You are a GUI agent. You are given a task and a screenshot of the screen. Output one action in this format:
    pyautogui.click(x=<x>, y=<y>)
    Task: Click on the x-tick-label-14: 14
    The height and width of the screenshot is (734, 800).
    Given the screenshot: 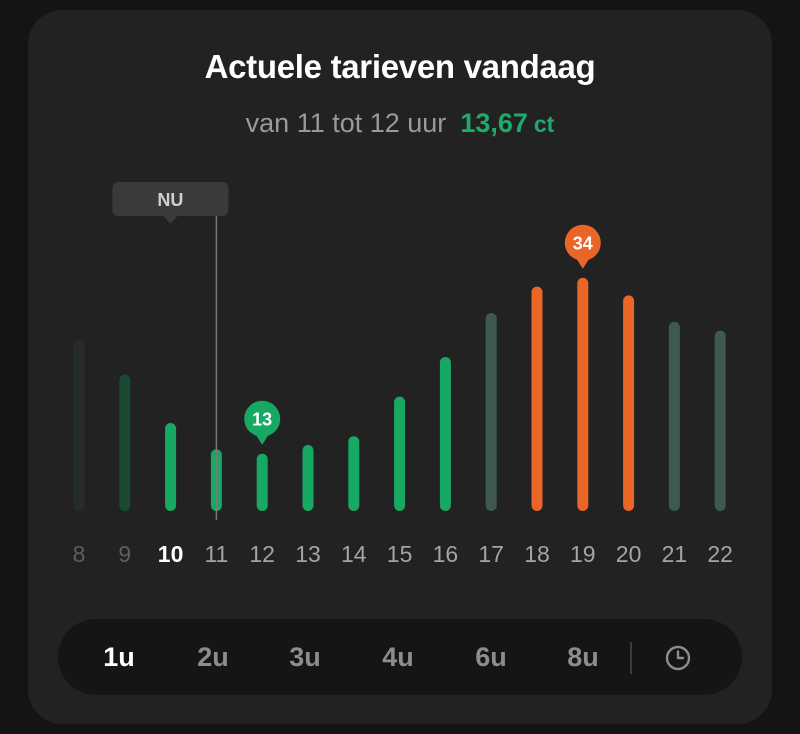 What is the action you would take?
    pyautogui.click(x=354, y=554)
    